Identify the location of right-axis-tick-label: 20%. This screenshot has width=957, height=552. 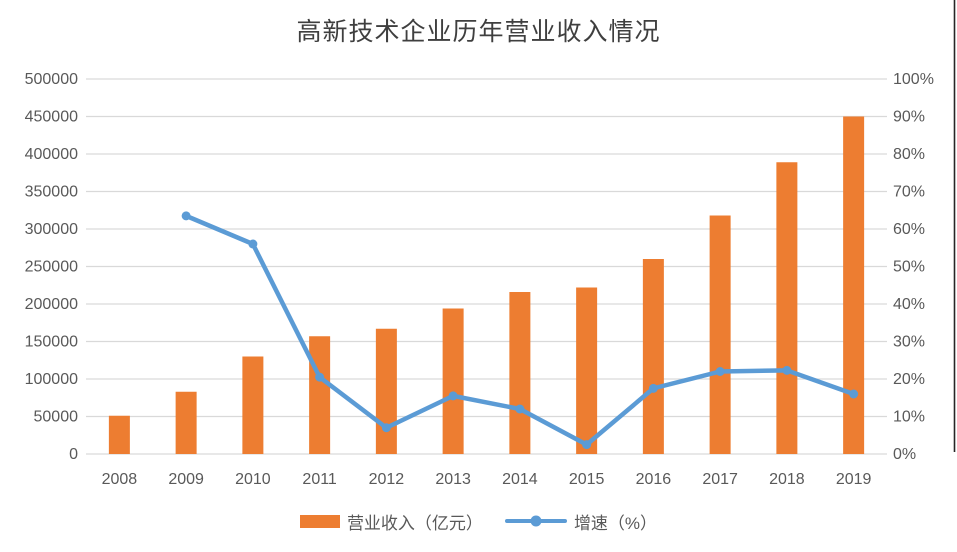
(909, 379).